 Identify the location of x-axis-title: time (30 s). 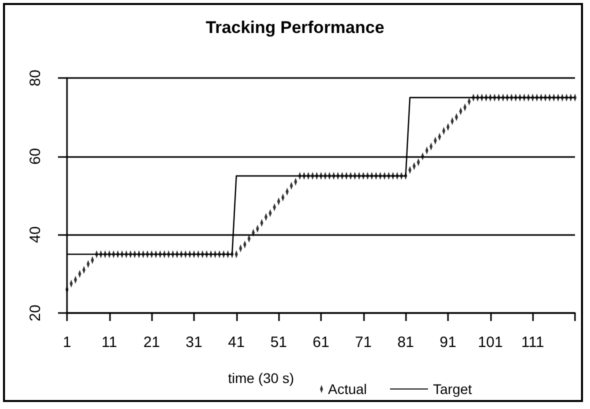
(261, 378).